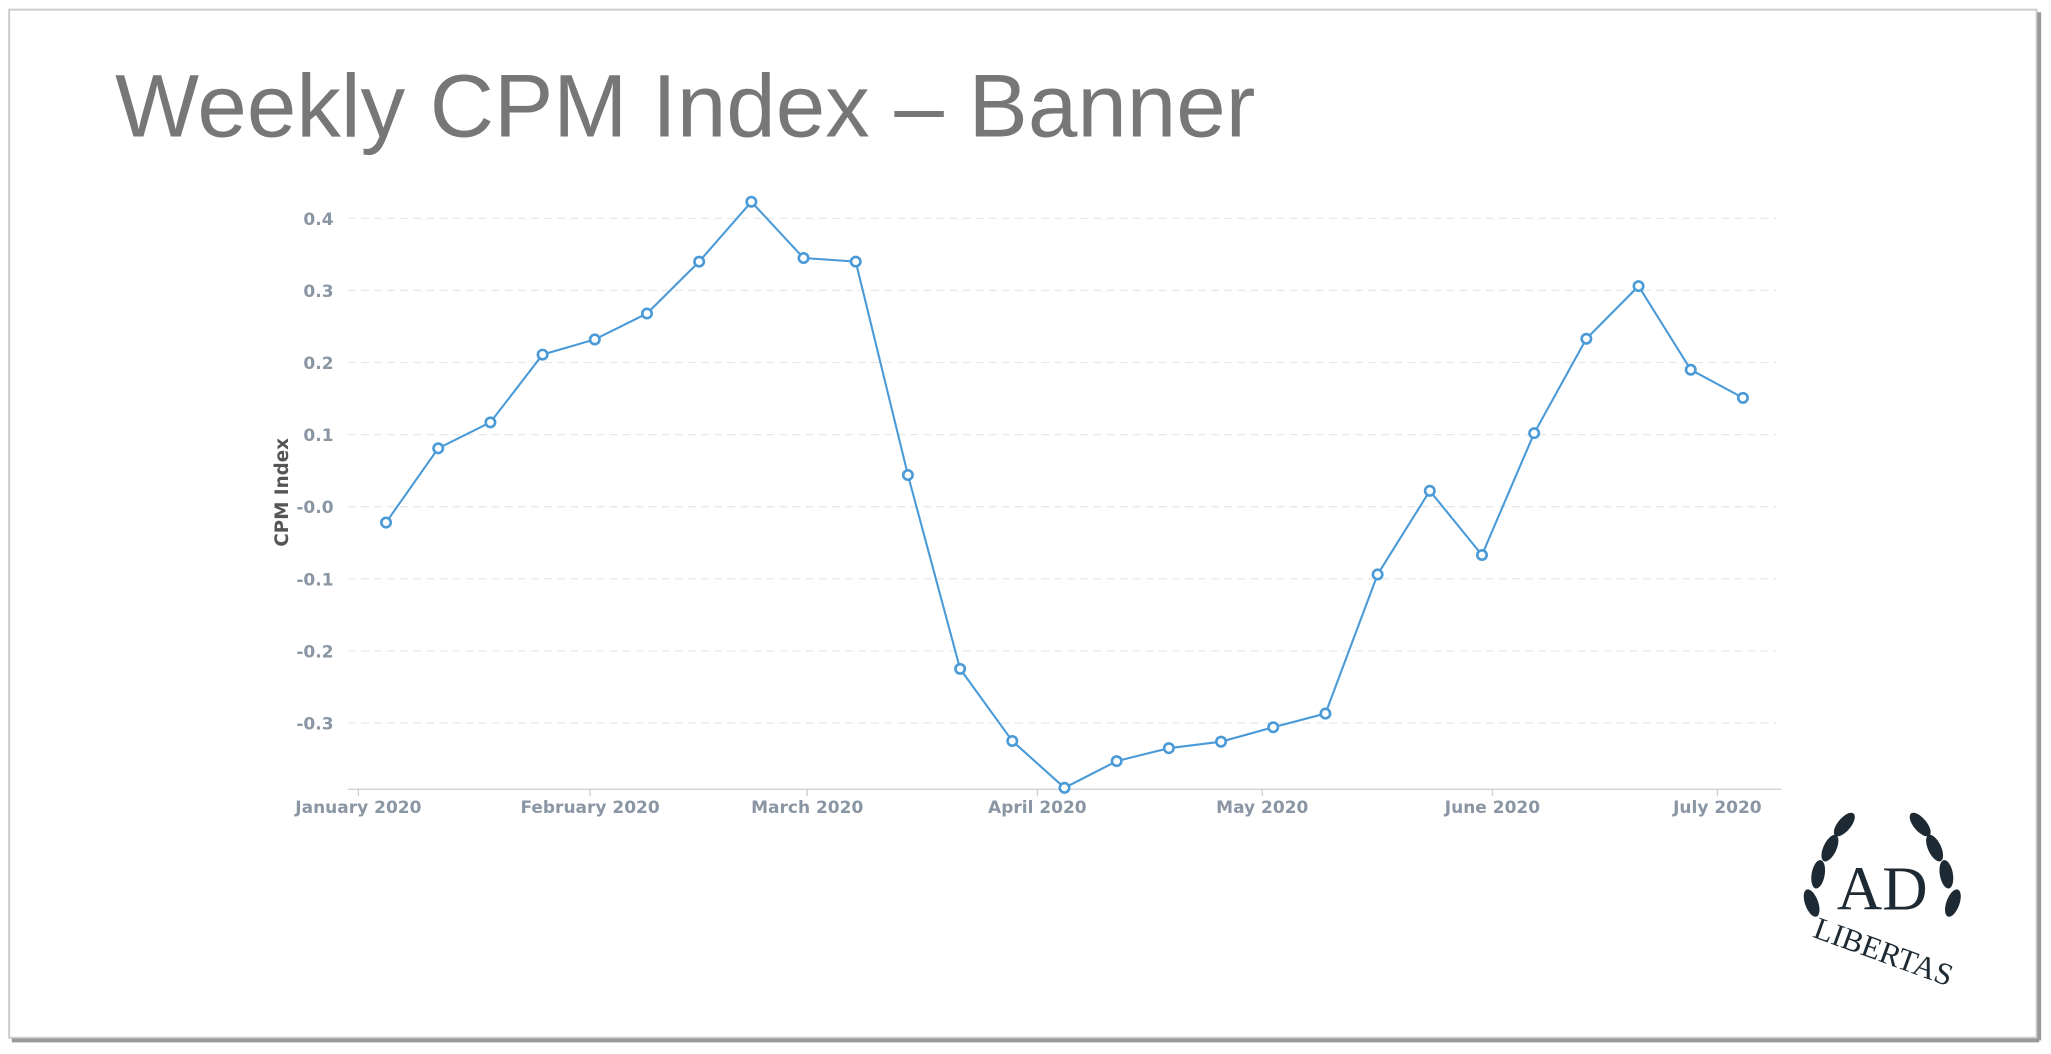  I want to click on chart-title: Weekly CPM Index – Banner, so click(685, 106).